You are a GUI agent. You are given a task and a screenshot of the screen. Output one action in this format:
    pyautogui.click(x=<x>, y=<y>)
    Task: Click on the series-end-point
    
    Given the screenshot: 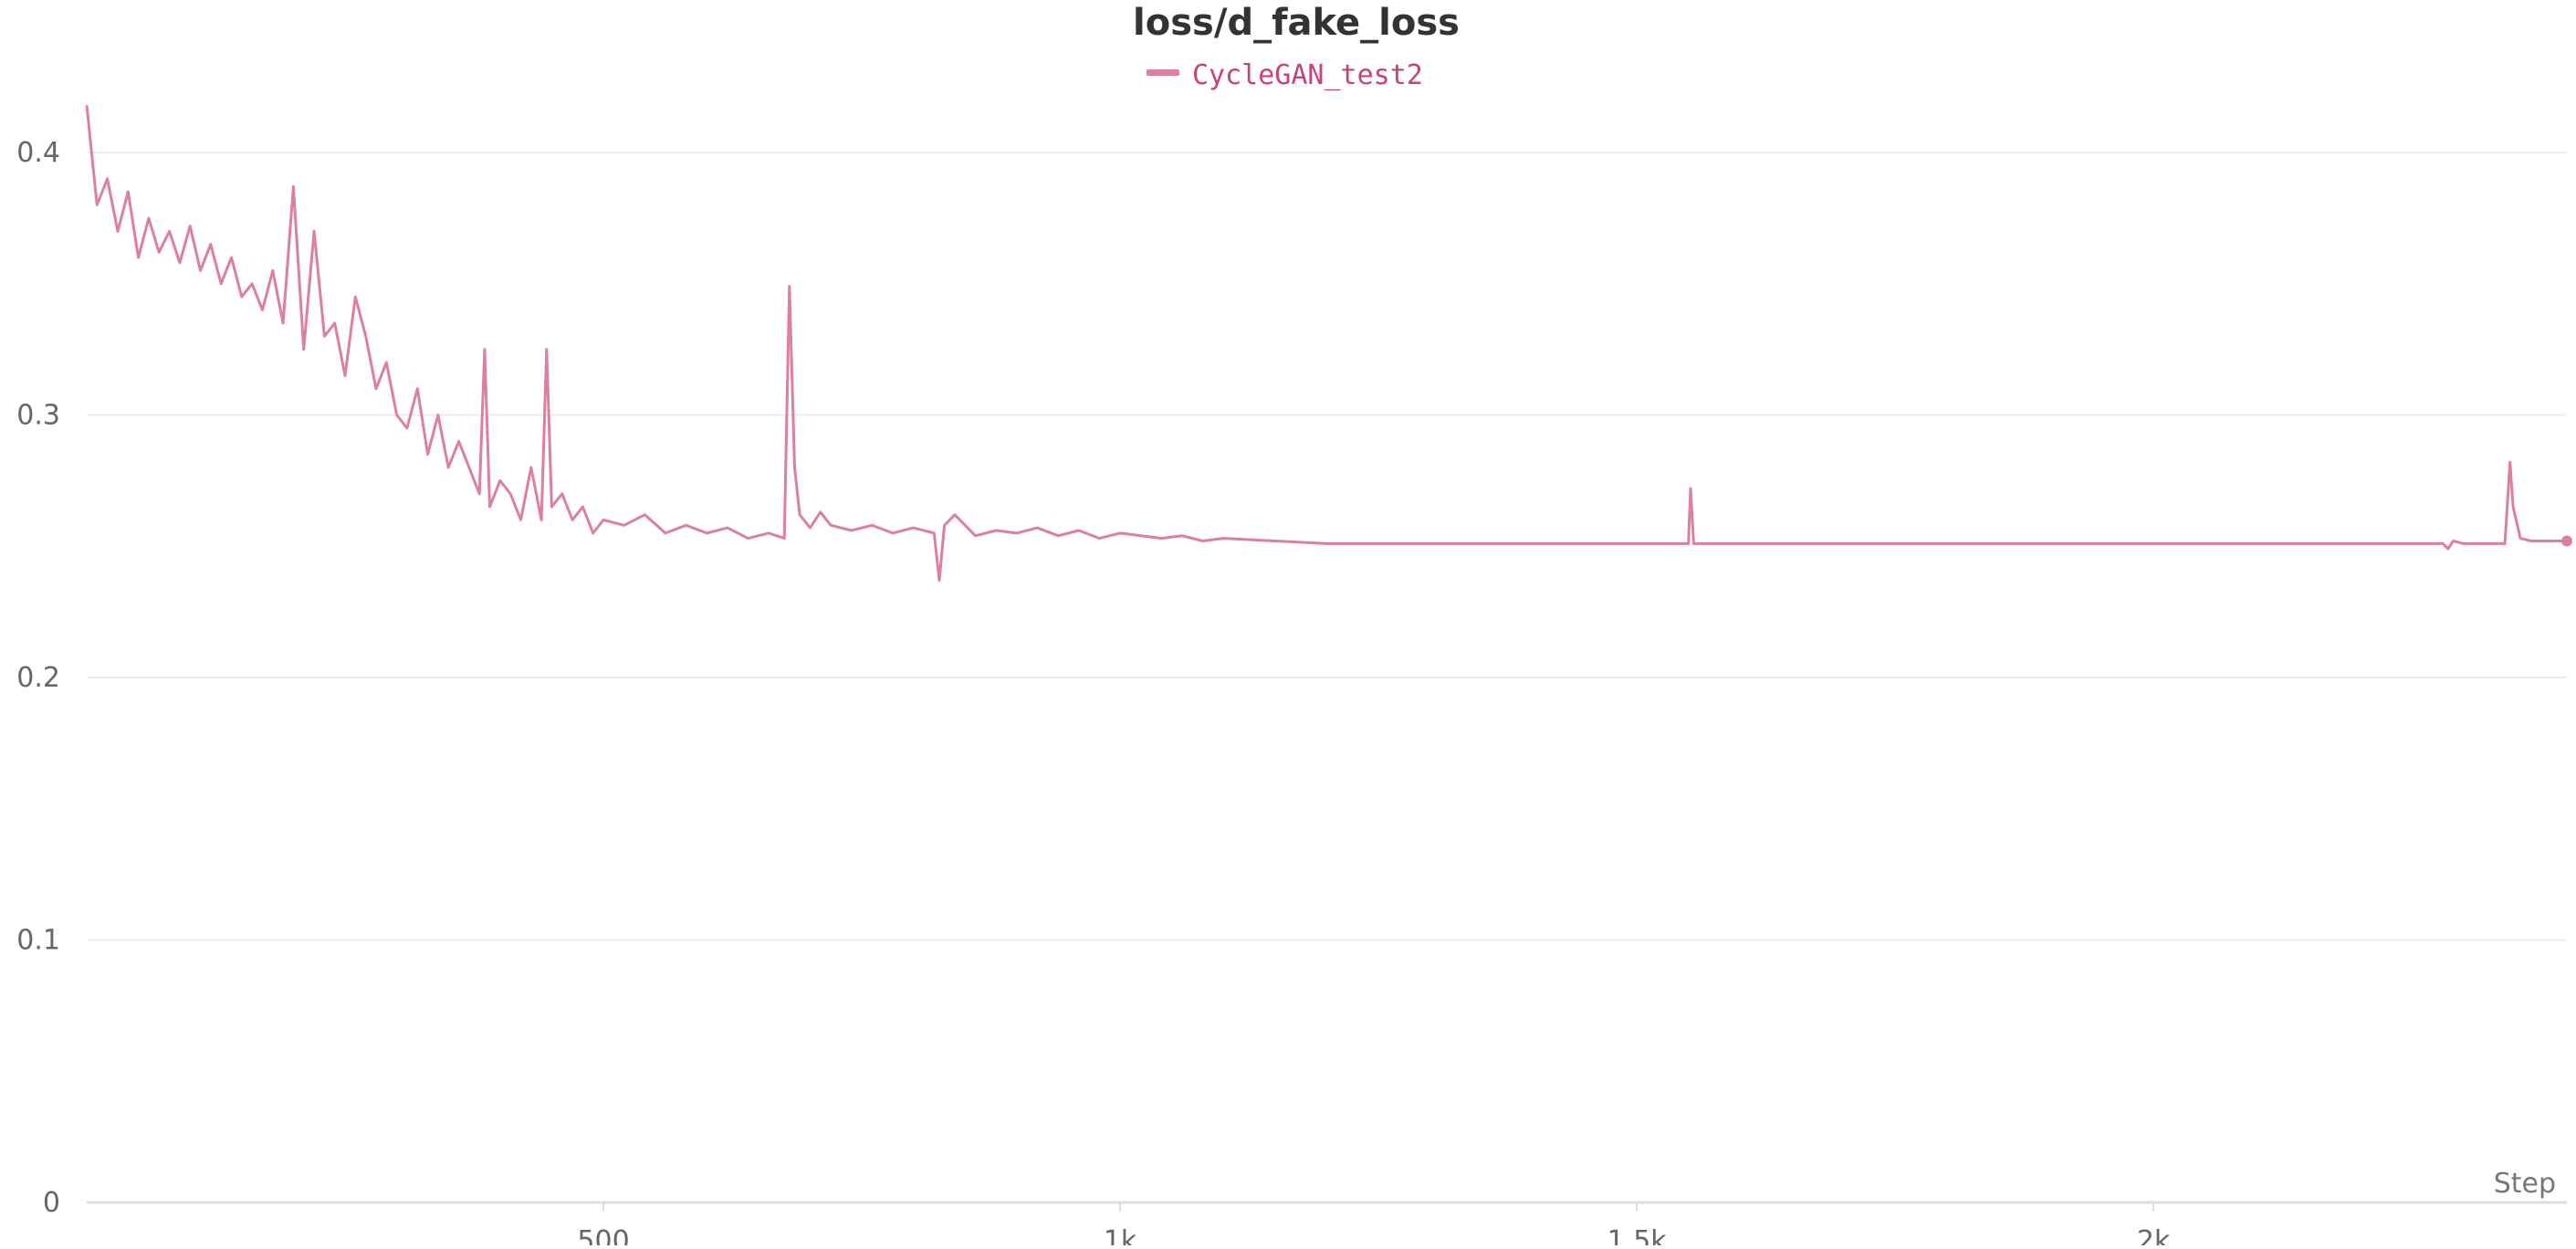 What is the action you would take?
    pyautogui.click(x=2566, y=541)
    